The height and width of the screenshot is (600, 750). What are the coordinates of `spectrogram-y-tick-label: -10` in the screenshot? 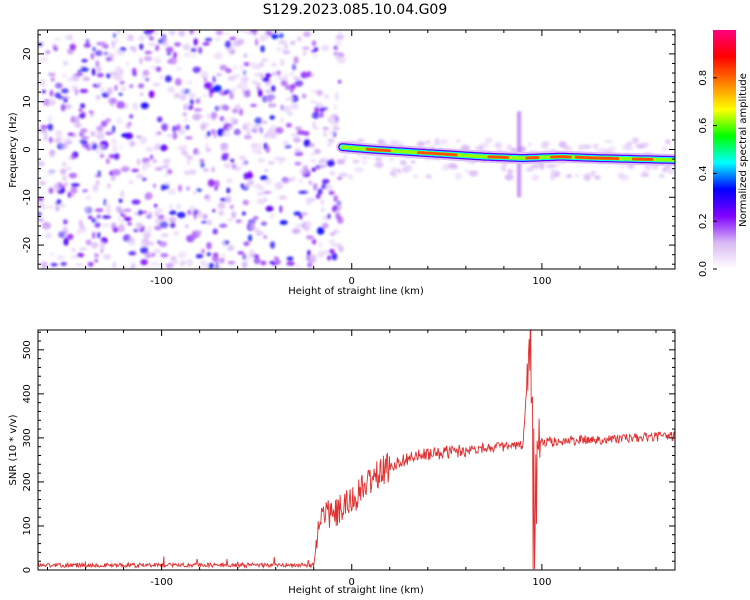 It's located at (27, 197).